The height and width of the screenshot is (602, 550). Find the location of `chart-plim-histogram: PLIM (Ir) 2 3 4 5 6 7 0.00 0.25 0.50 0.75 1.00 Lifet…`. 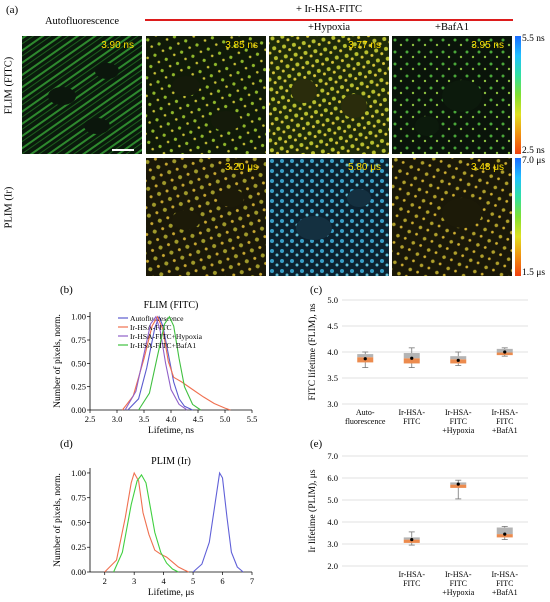

chart-plim-histogram: PLIM (Ir) 2 3 4 5 6 7 0.00 0.25 0.50 0.75 1.00 Lifet… is located at coordinates (153, 527).